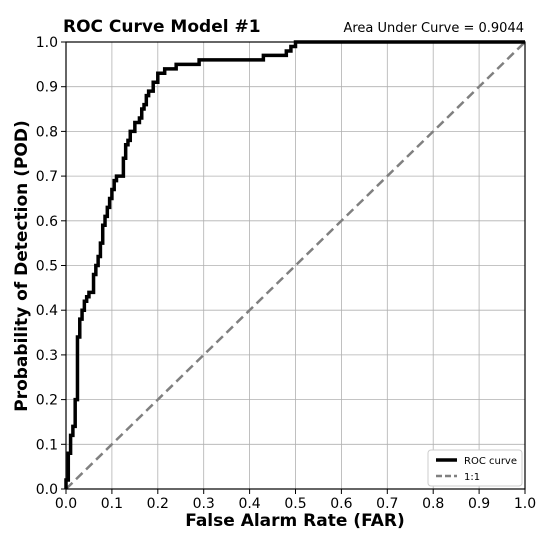 This screenshot has width=550, height=537. Describe the element at coordinates (47, 311) in the screenshot. I see `y-tick-label: 0.4` at that location.